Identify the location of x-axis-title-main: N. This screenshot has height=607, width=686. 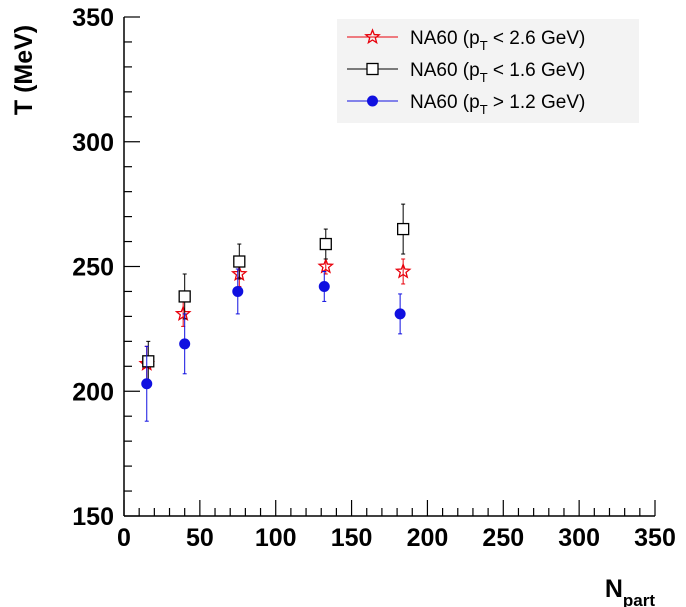
(614, 589).